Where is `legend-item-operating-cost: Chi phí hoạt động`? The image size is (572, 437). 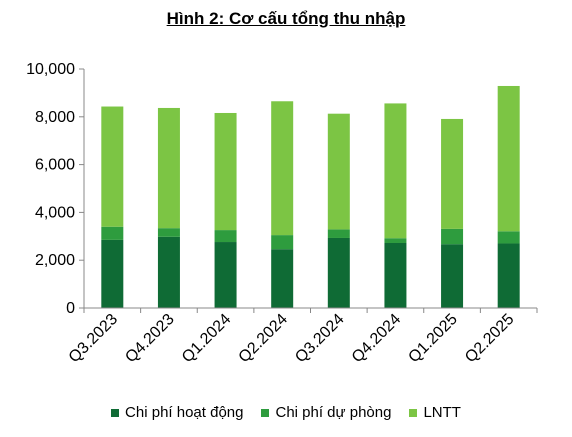 legend-item-operating-cost: Chi phí hoạt động is located at coordinates (177, 412).